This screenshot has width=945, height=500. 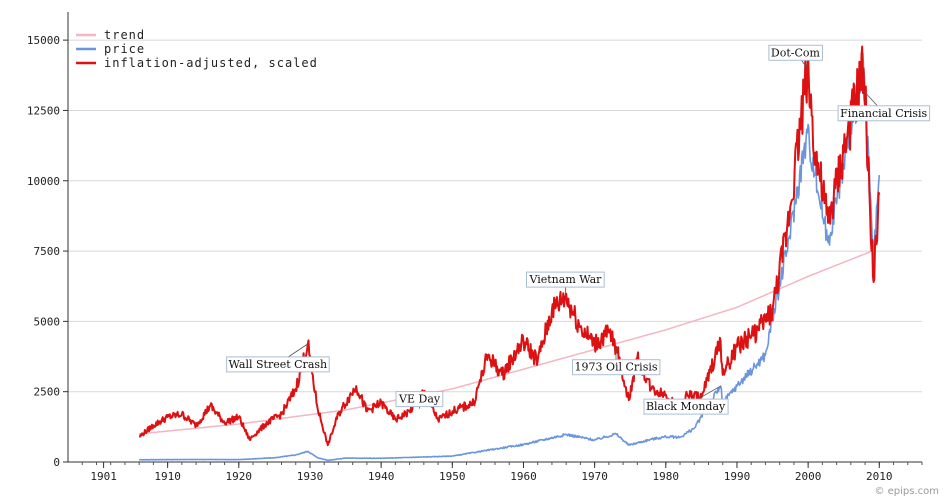 What do you see at coordinates (666, 476) in the screenshot?
I see `x-tick-label: 1980` at bounding box center [666, 476].